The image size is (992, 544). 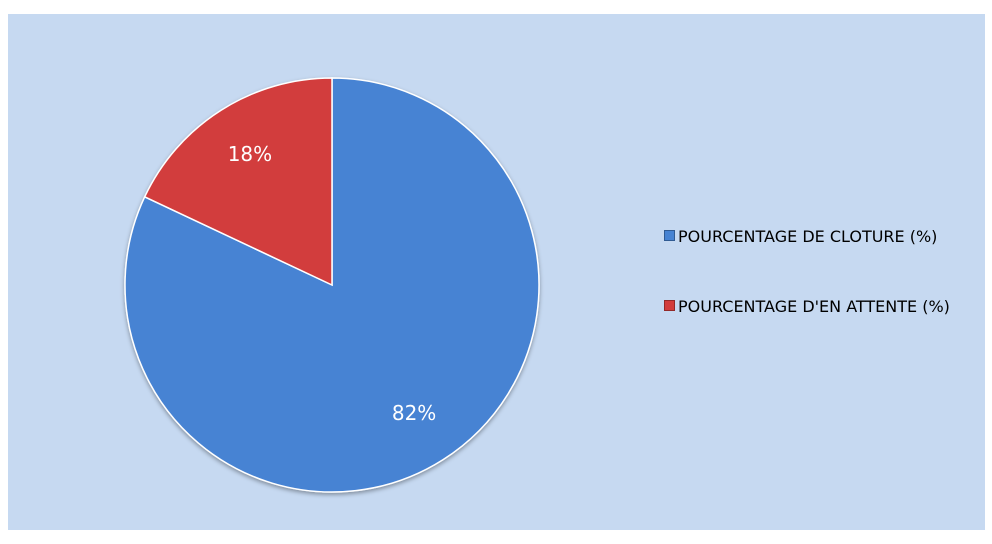 I want to click on legend-item: POURCENTAGE D'EN ATTENTE (%), so click(x=823, y=307).